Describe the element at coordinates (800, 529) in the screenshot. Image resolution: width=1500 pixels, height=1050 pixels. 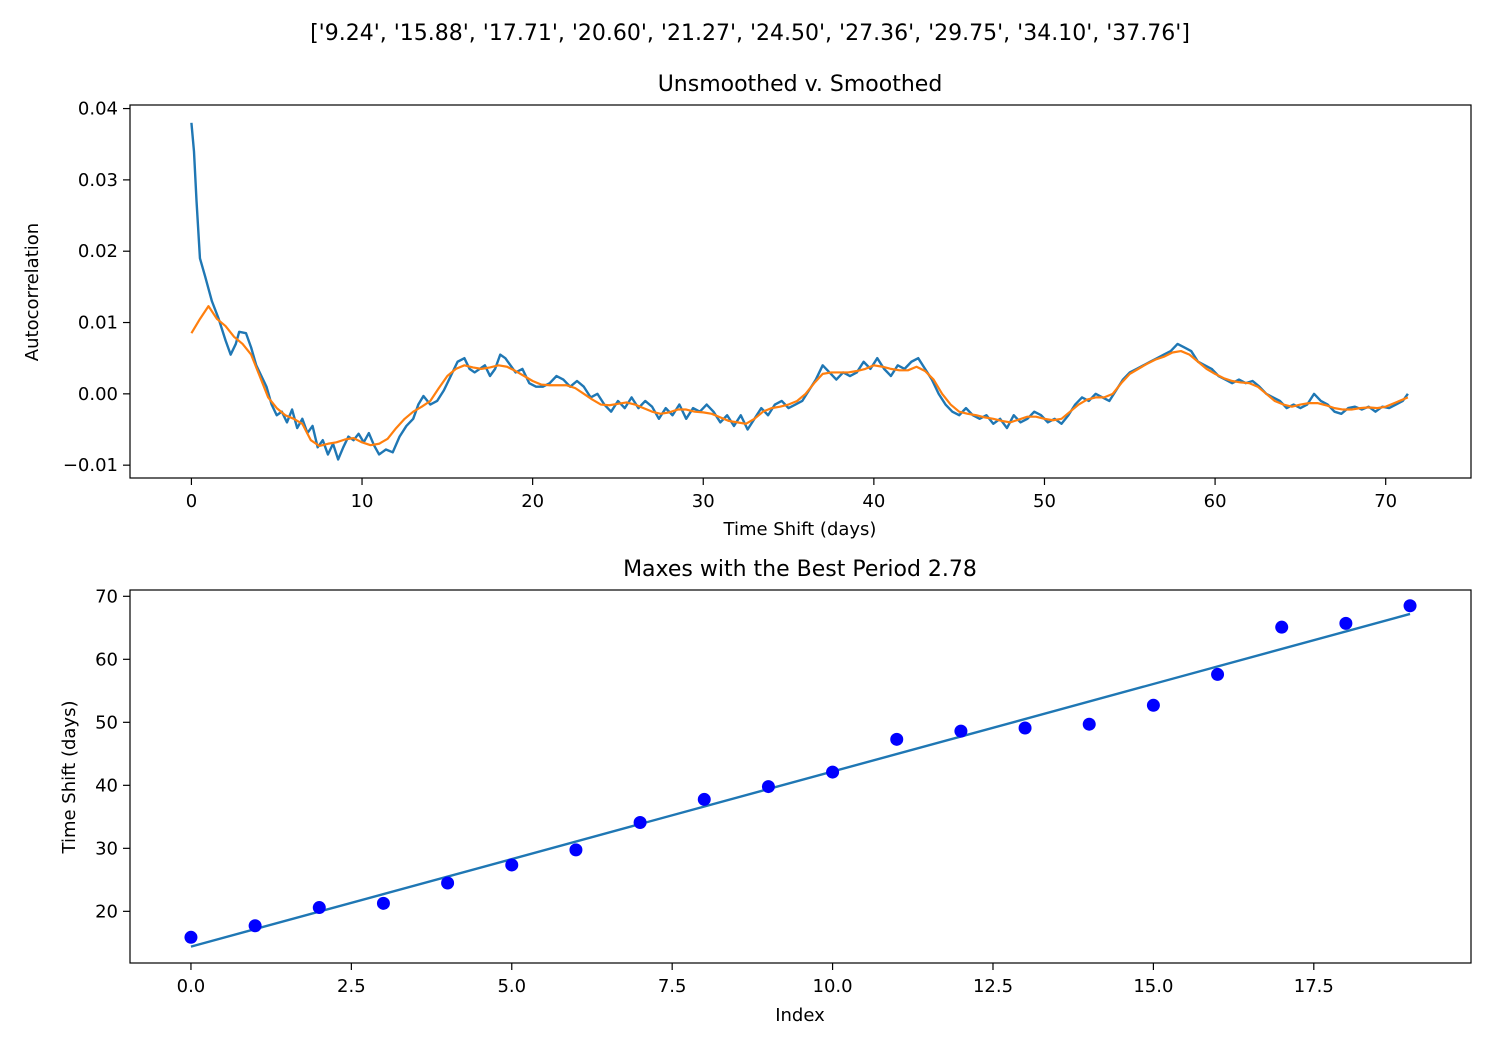
I see `top-x-axis-label: Time Shift (days)` at that location.